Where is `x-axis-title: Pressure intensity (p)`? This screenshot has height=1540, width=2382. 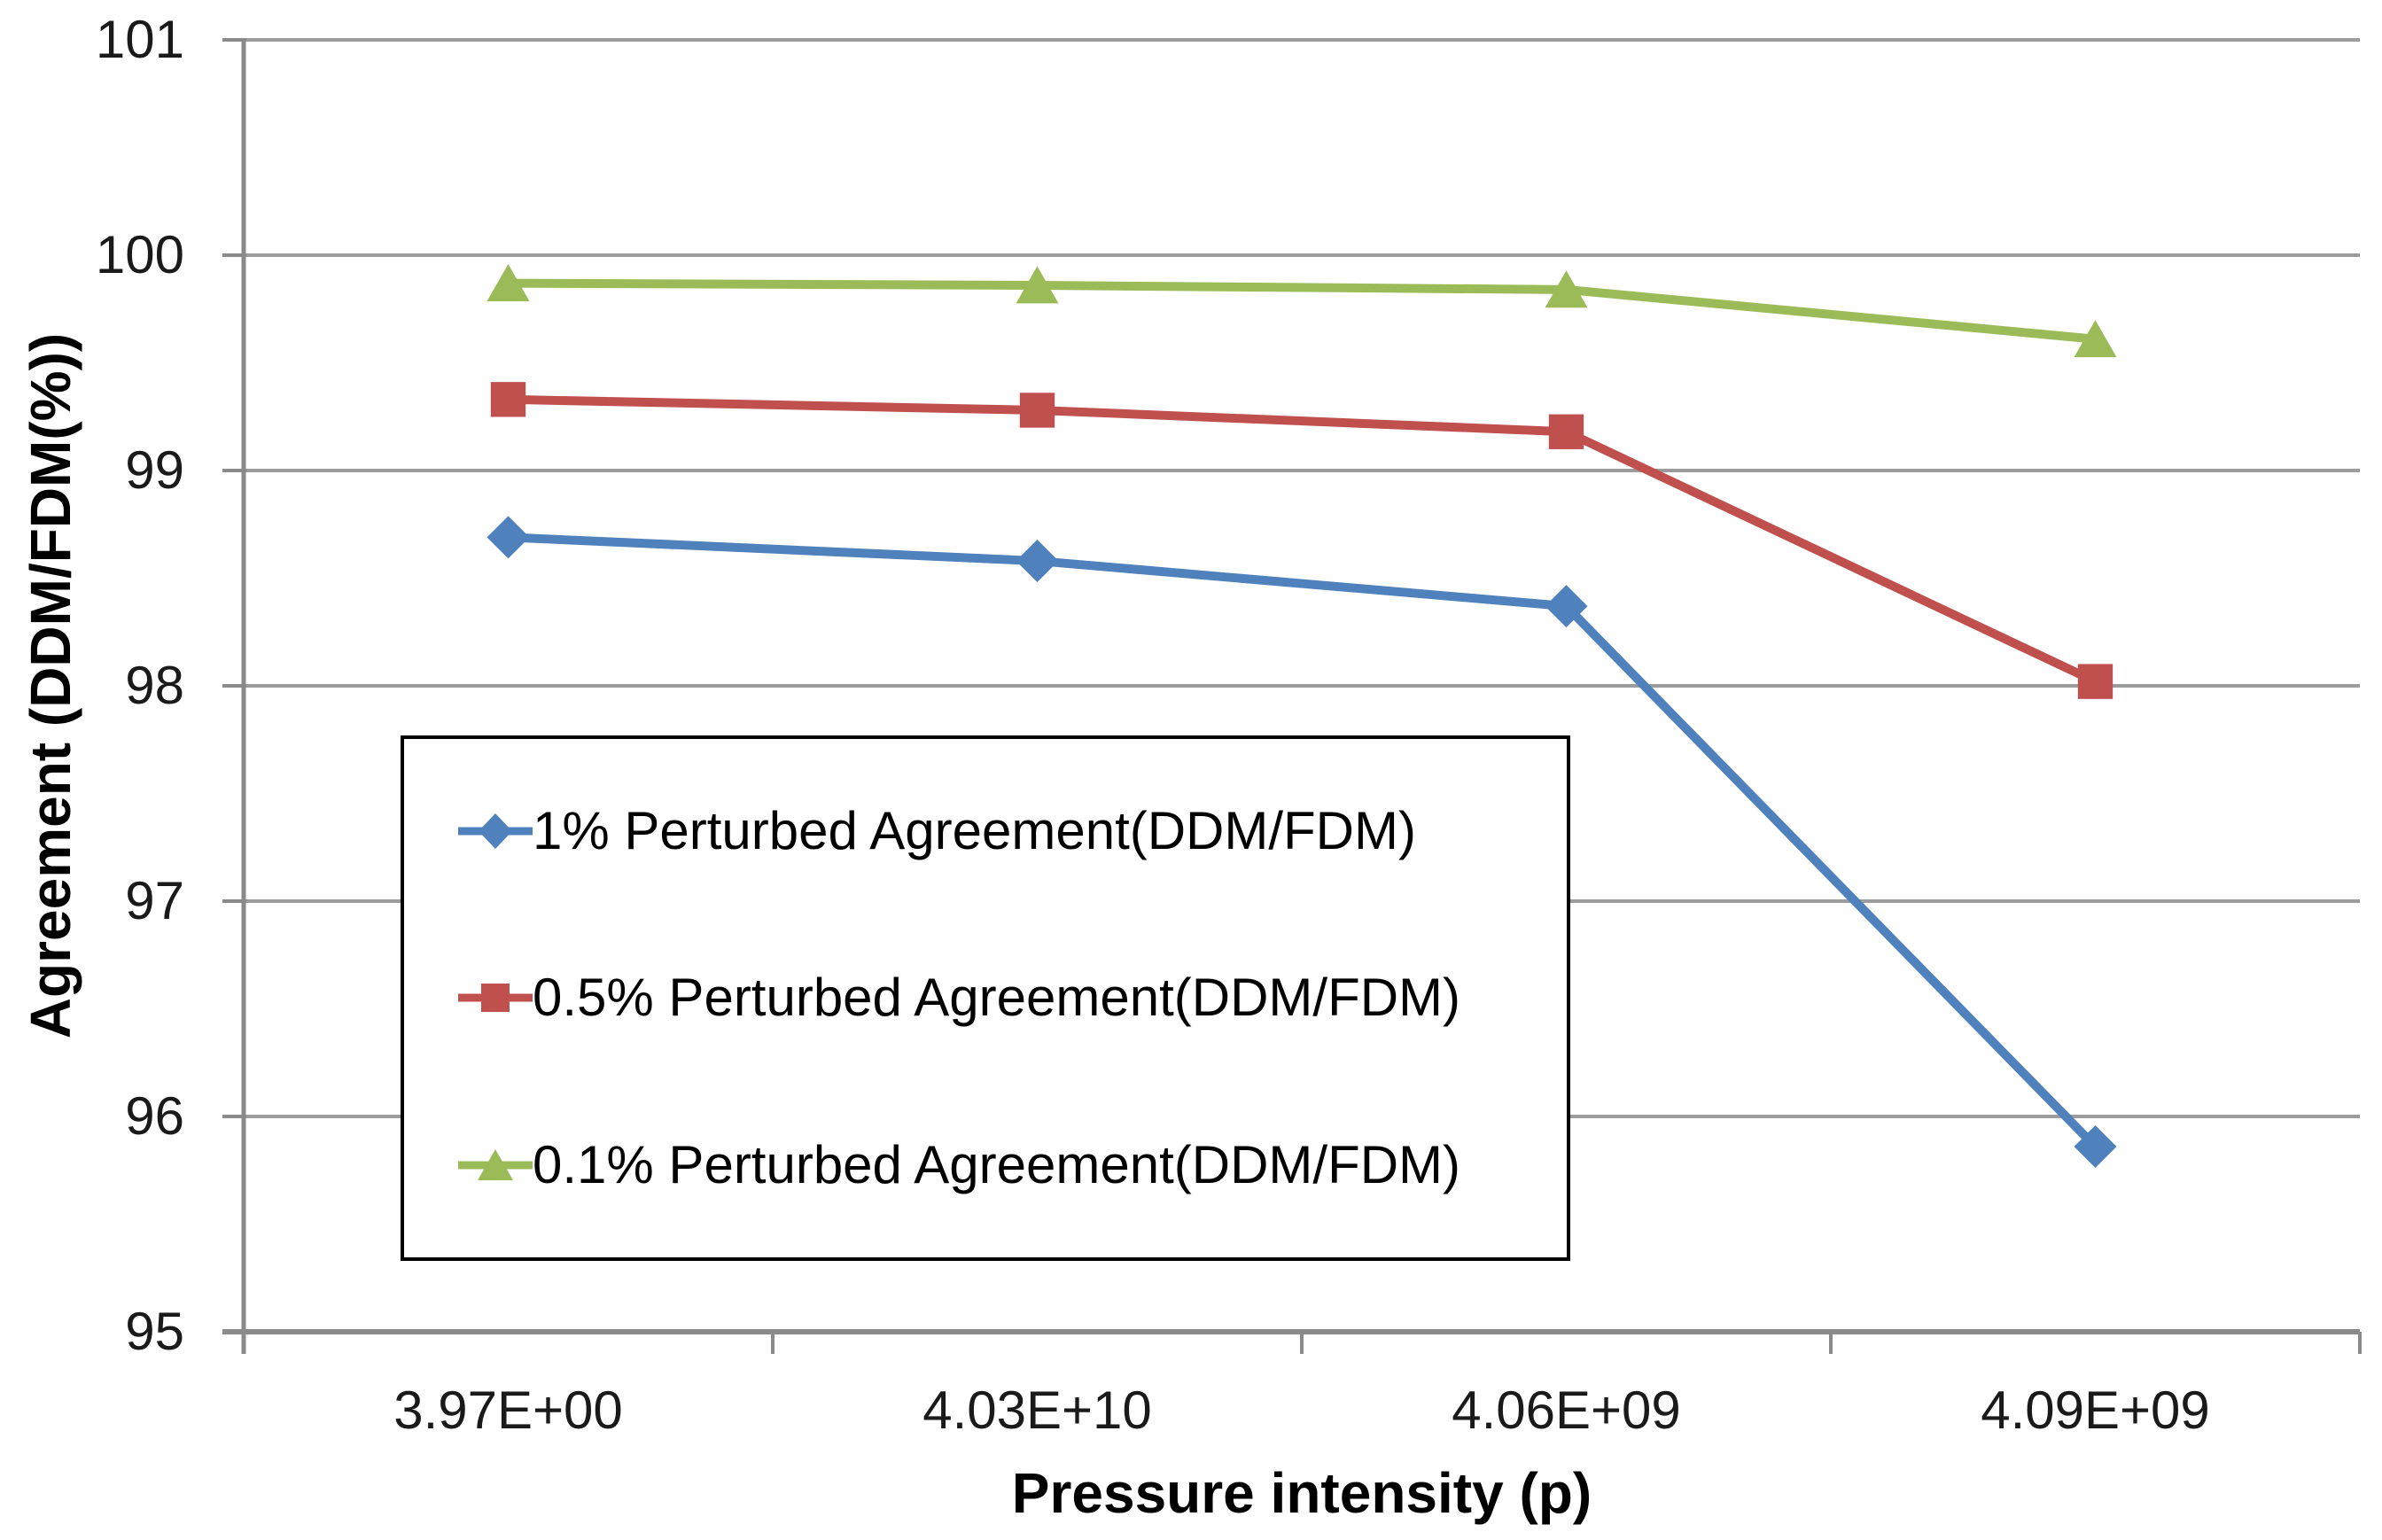 x-axis-title: Pressure intensity (p) is located at coordinates (1301, 1493).